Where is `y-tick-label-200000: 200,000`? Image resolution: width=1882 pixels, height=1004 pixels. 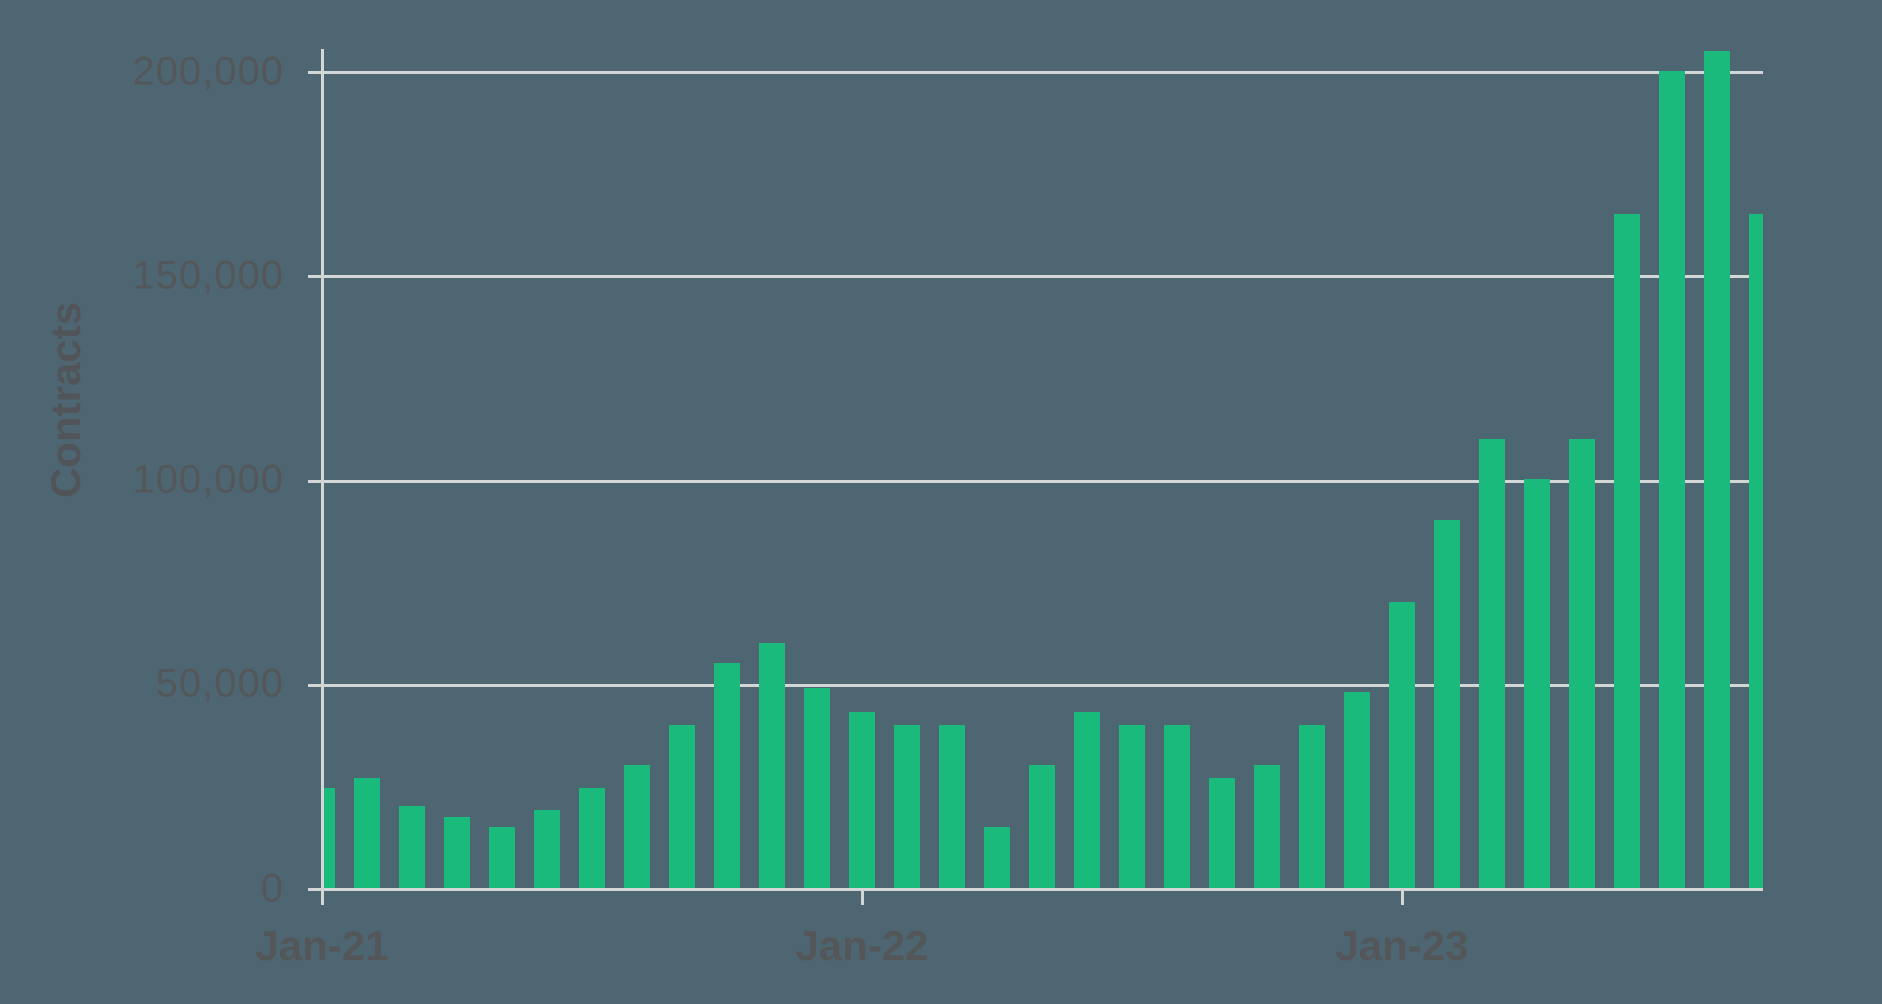
y-tick-label-200000: 200,000 is located at coordinates (208, 71).